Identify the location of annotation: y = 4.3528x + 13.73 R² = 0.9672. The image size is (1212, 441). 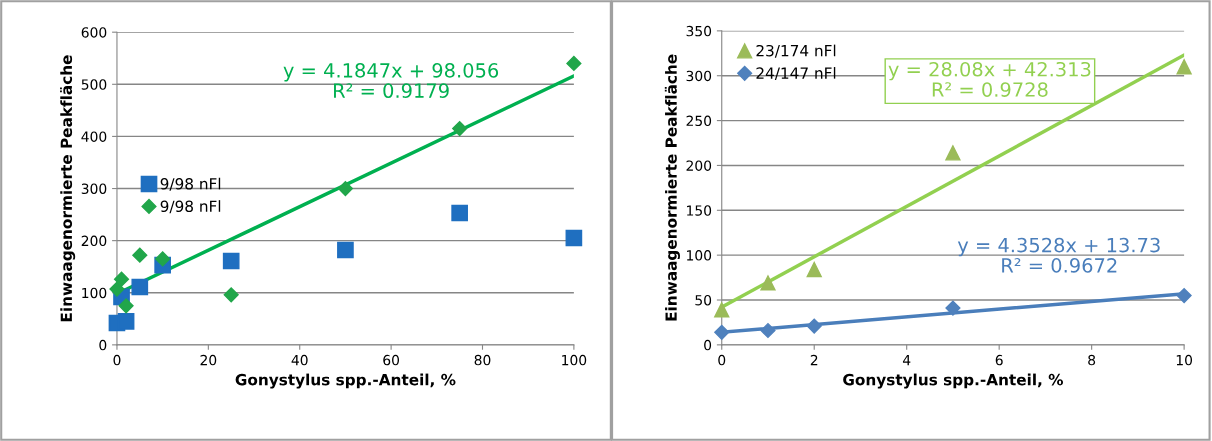
(1058, 255).